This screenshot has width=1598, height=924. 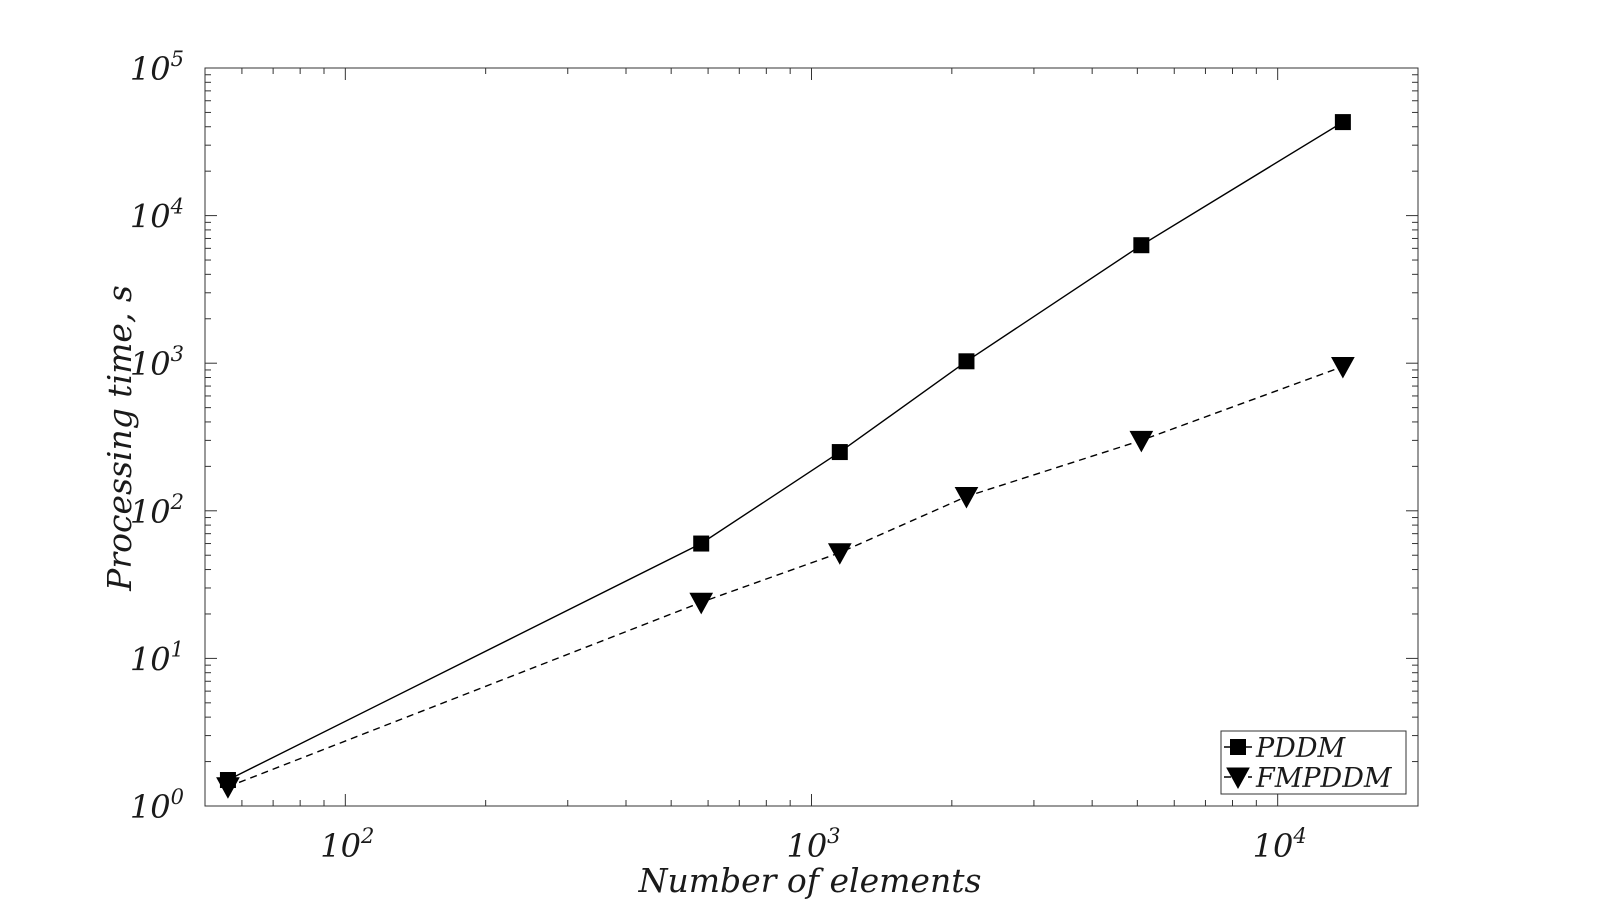 I want to click on y-axis-label: Processing time, s, so click(x=119, y=438).